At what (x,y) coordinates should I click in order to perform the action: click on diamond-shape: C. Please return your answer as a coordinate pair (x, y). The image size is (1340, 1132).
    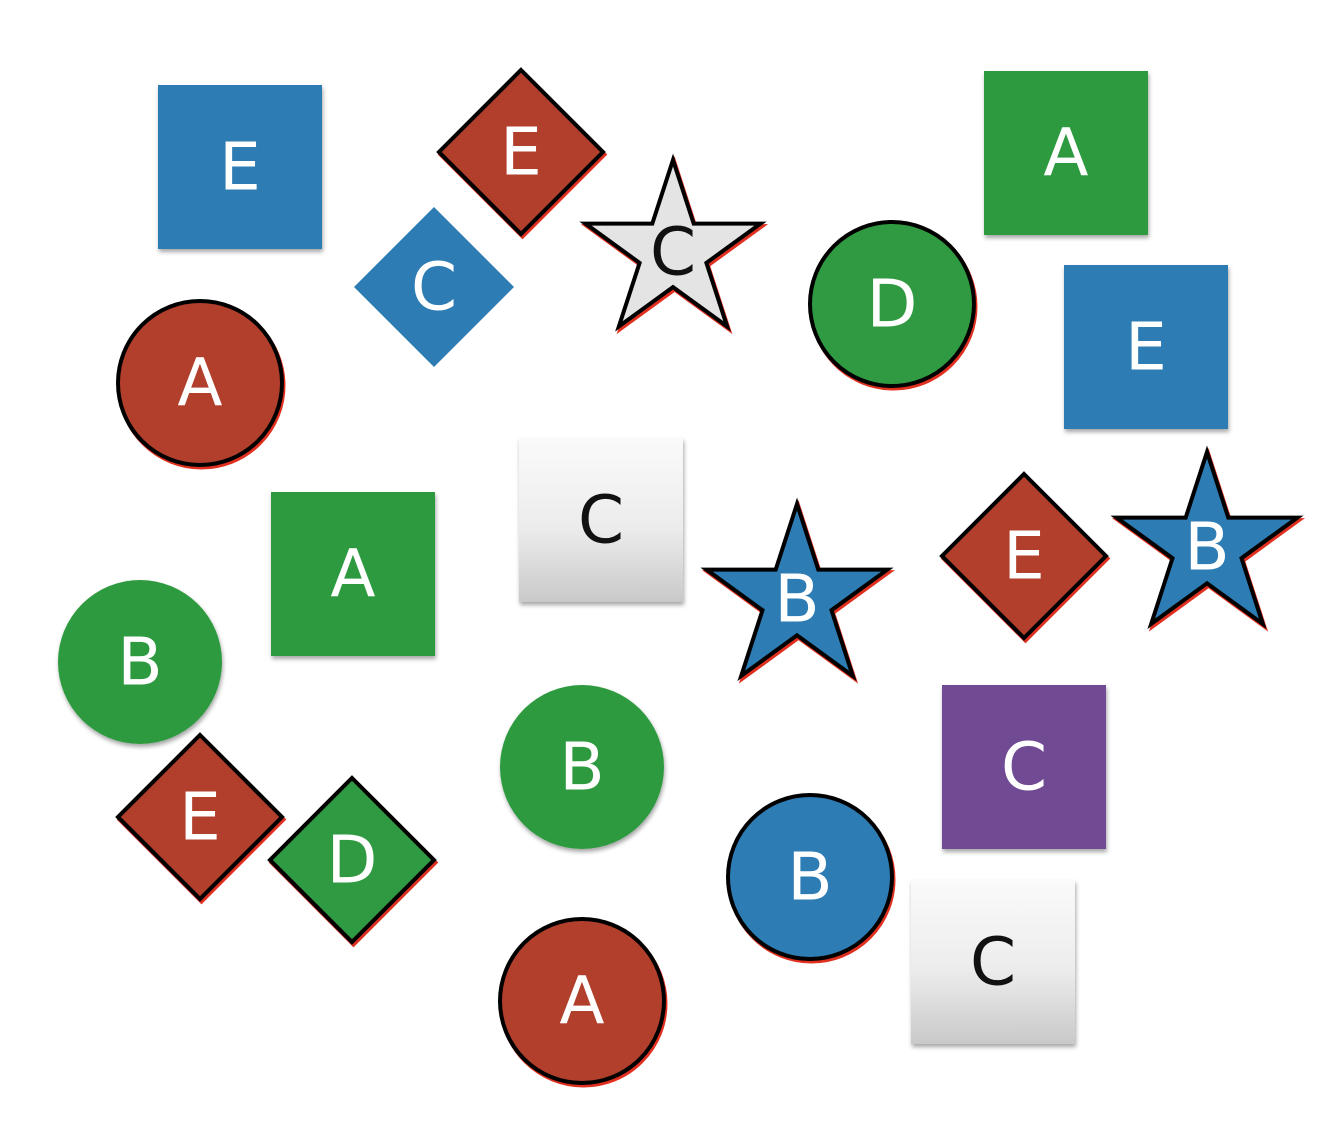
    Looking at the image, I should click on (434, 287).